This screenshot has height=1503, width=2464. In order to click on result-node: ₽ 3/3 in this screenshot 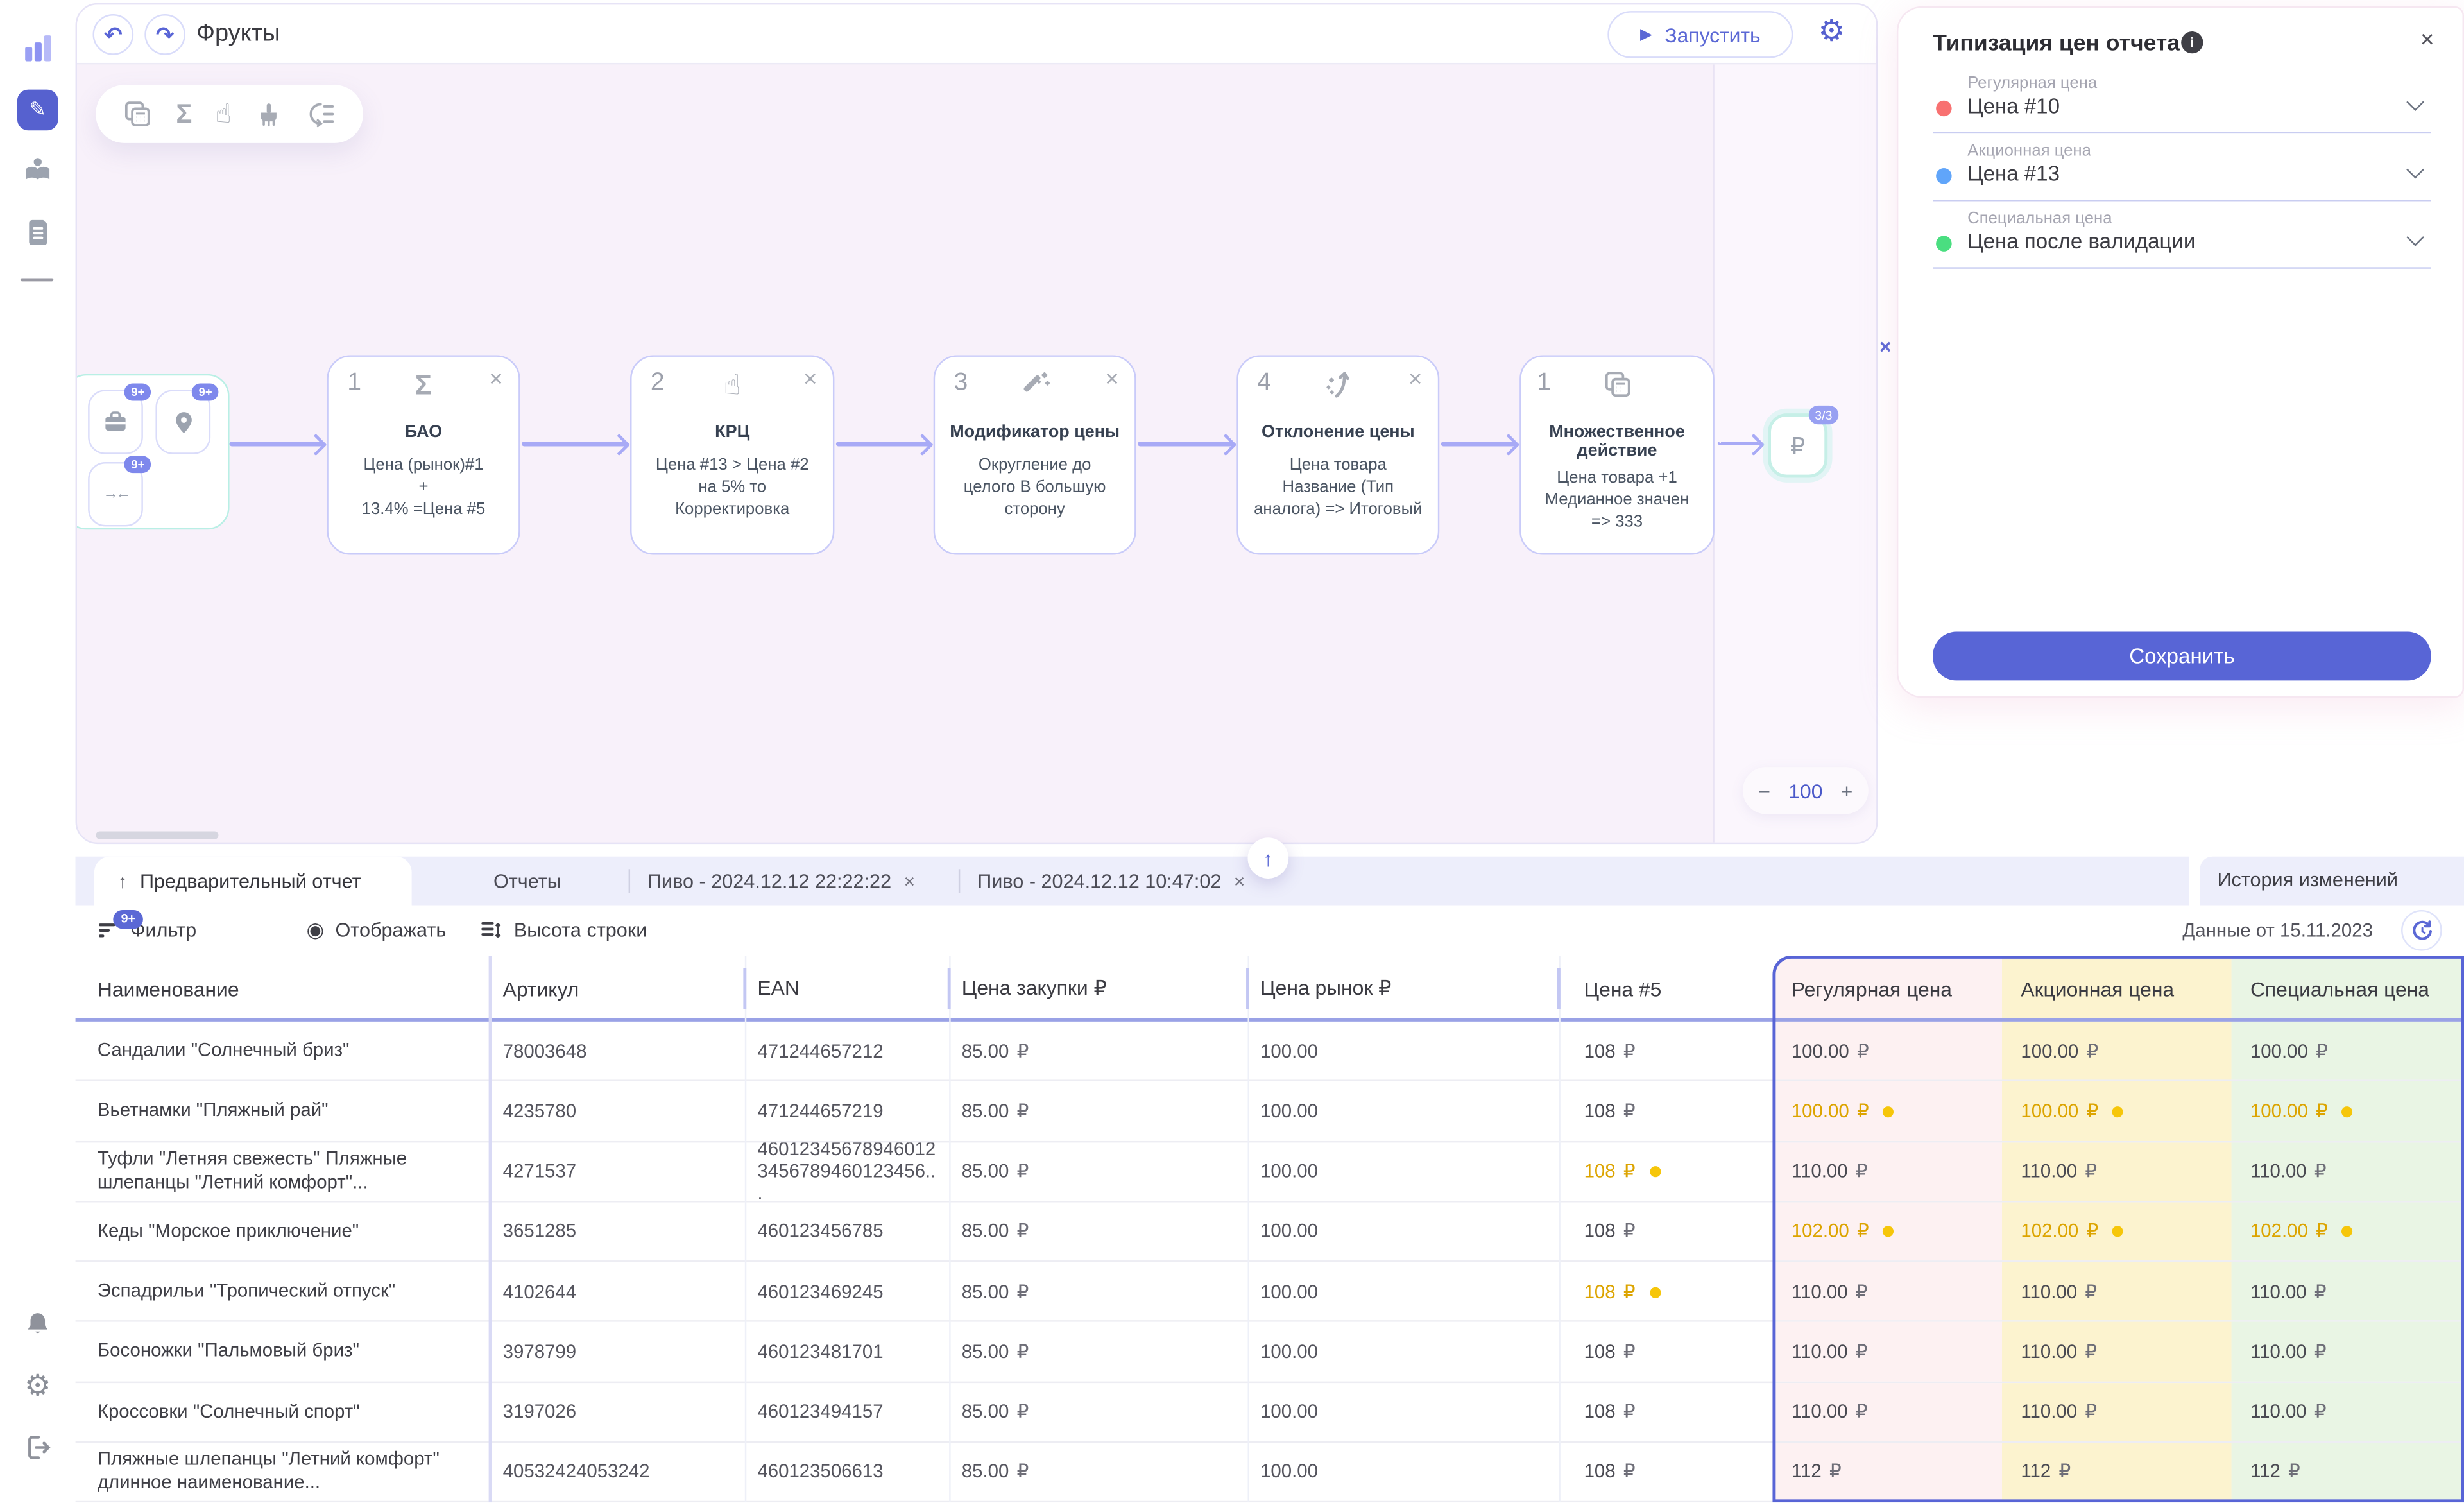, I will do `click(1804, 441)`.